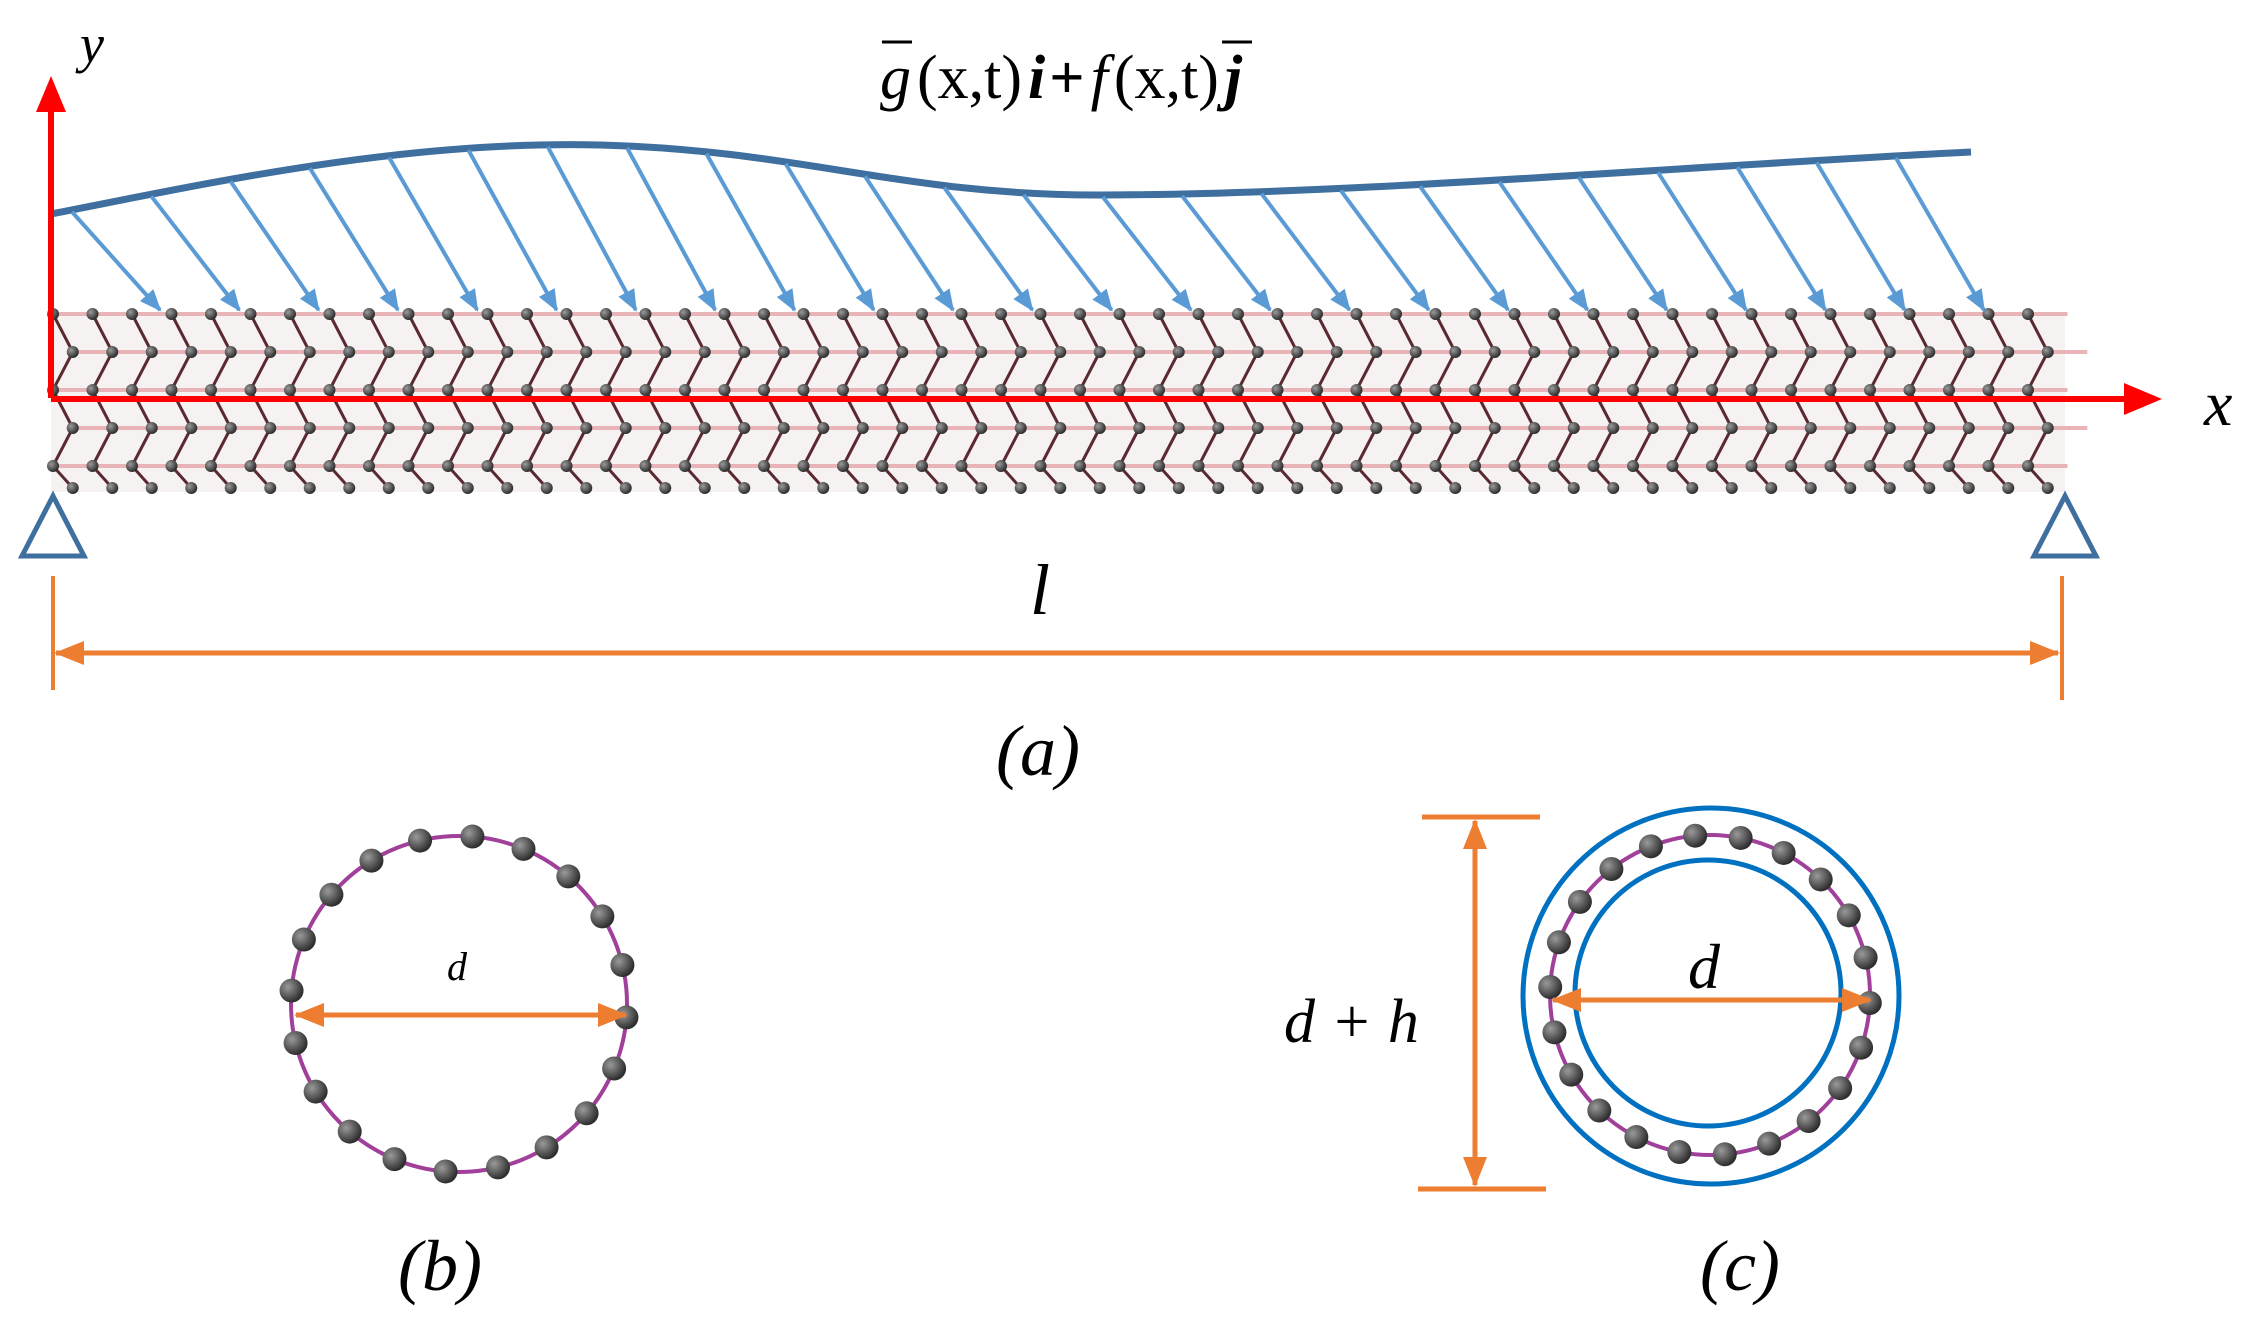 This screenshot has height=1340, width=2264. What do you see at coordinates (457, 966) in the screenshot?
I see `diameter-label-b: d` at bounding box center [457, 966].